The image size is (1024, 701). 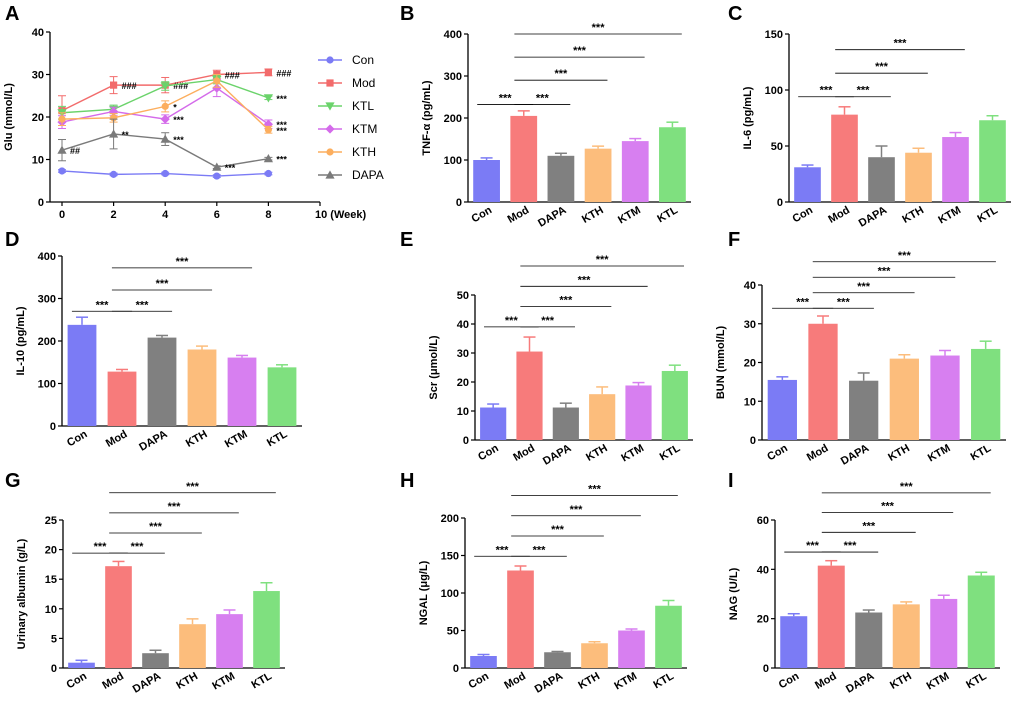 I want to click on y-axis-label: IL-10 (pg/mL), so click(x=21, y=340).